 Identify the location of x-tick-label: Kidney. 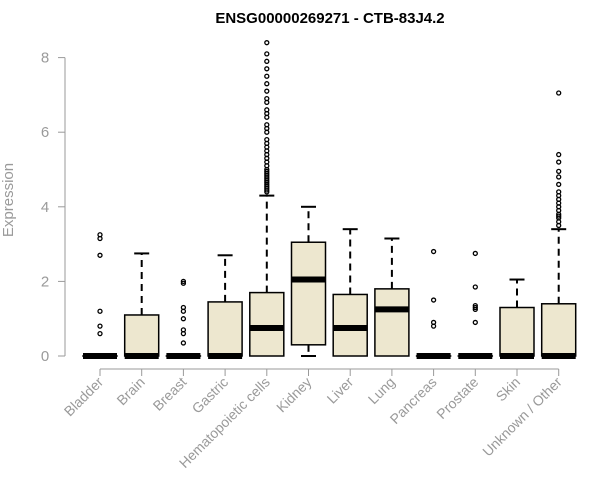
(294, 395).